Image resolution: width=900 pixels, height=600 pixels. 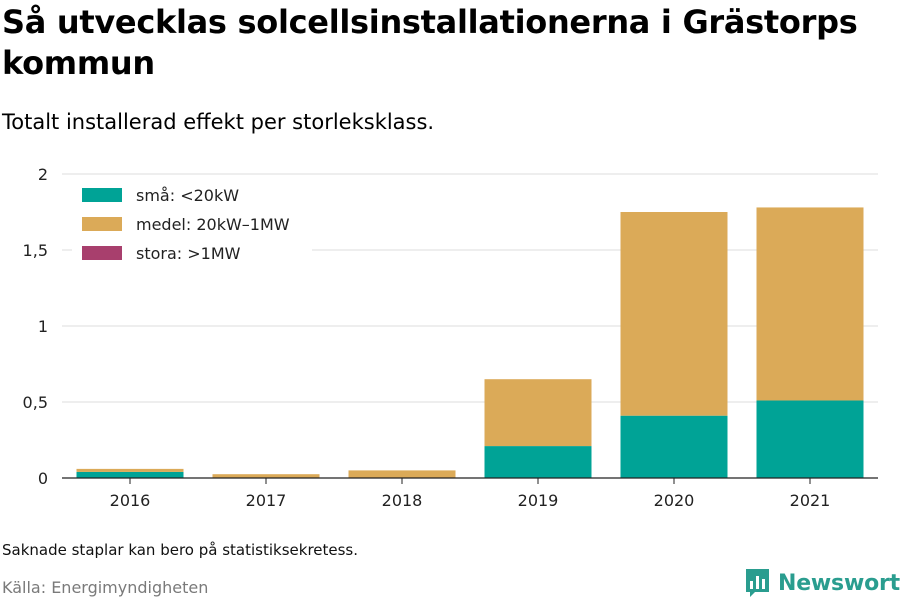 I want to click on x-tick-label: 2017, so click(x=266, y=500).